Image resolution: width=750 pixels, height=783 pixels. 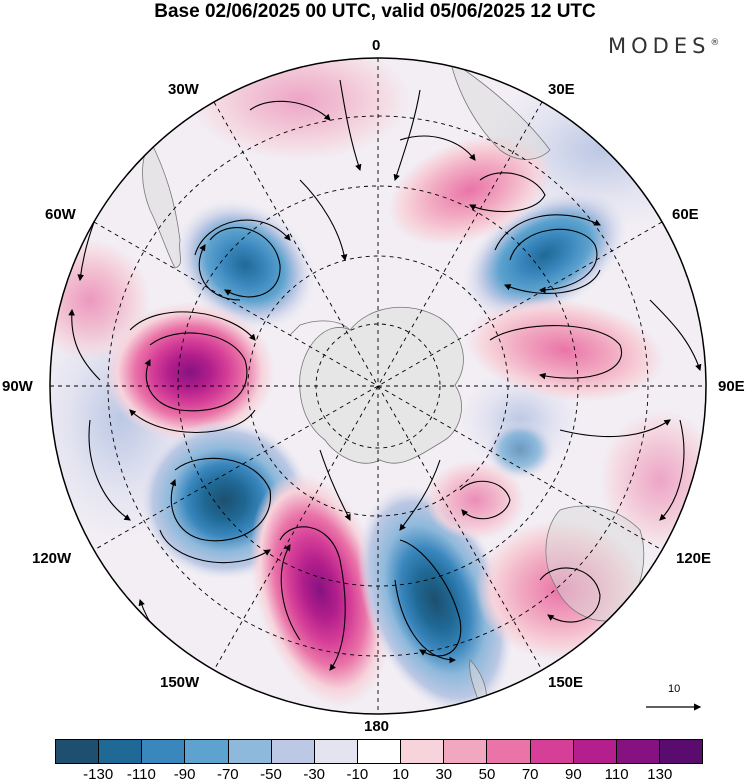 I want to click on modes-logo: MODES®, so click(x=663, y=46).